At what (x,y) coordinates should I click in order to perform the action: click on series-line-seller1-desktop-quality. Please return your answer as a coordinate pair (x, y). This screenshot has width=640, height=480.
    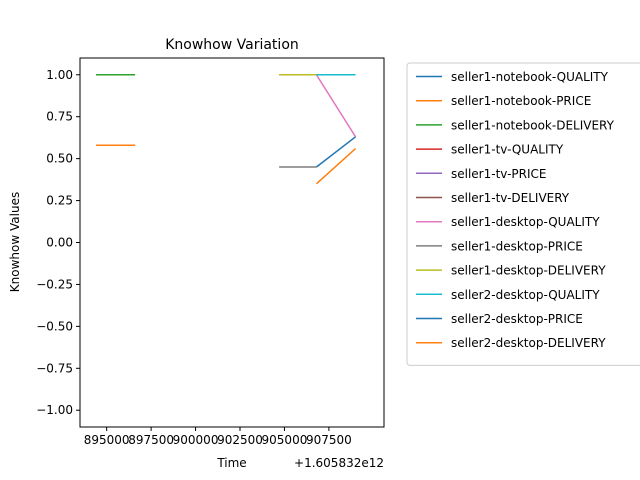
    Looking at the image, I should click on (318, 106).